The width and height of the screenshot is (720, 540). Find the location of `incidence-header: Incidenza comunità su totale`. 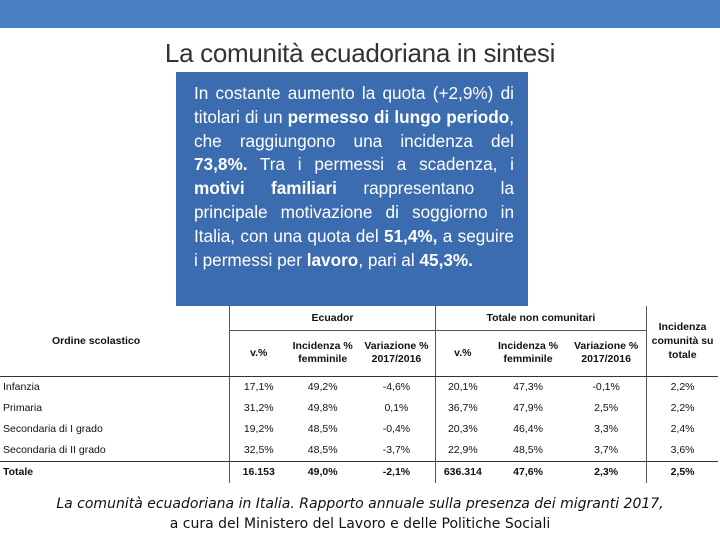

incidence-header: Incidenza comunità su totale is located at coordinates (682, 341).